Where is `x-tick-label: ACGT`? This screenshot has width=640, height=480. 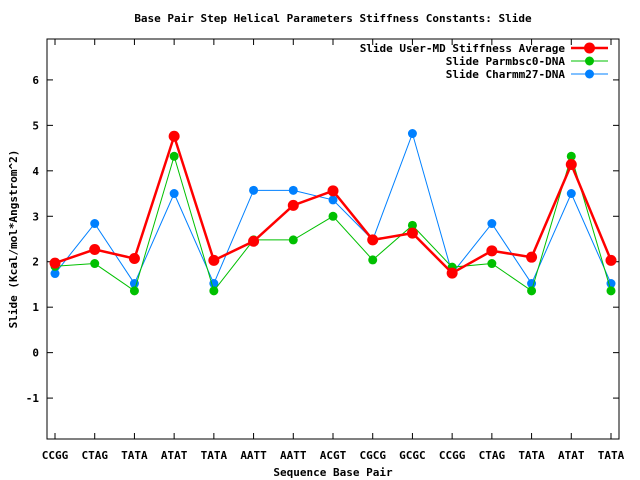
x-tick-label: ACGT is located at coordinates (333, 455).